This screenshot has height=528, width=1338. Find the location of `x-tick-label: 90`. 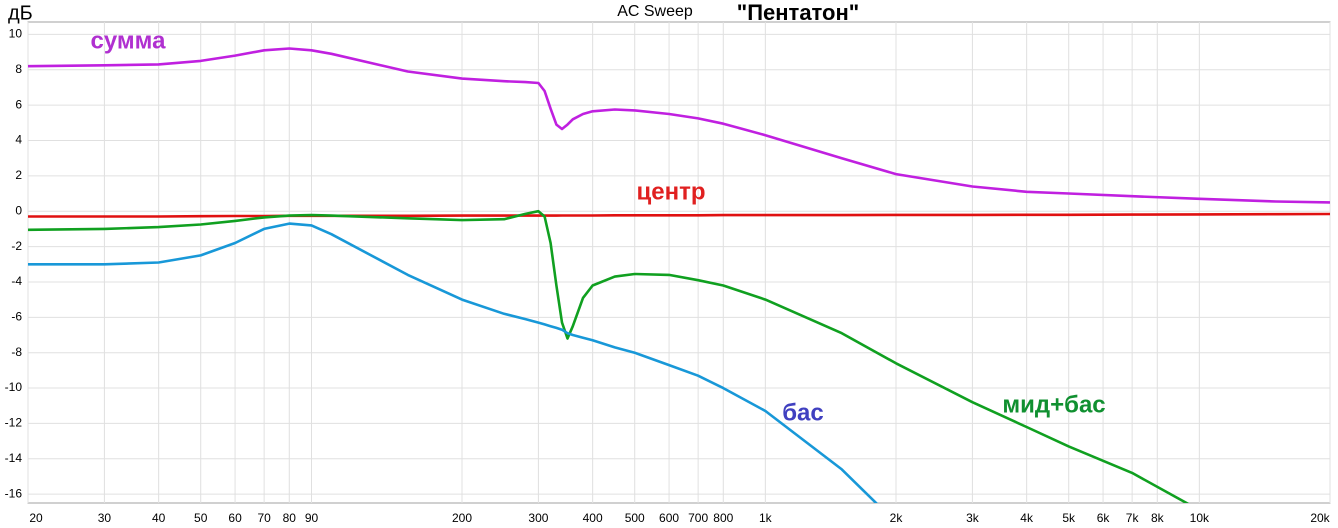

x-tick-label: 90 is located at coordinates (312, 518).